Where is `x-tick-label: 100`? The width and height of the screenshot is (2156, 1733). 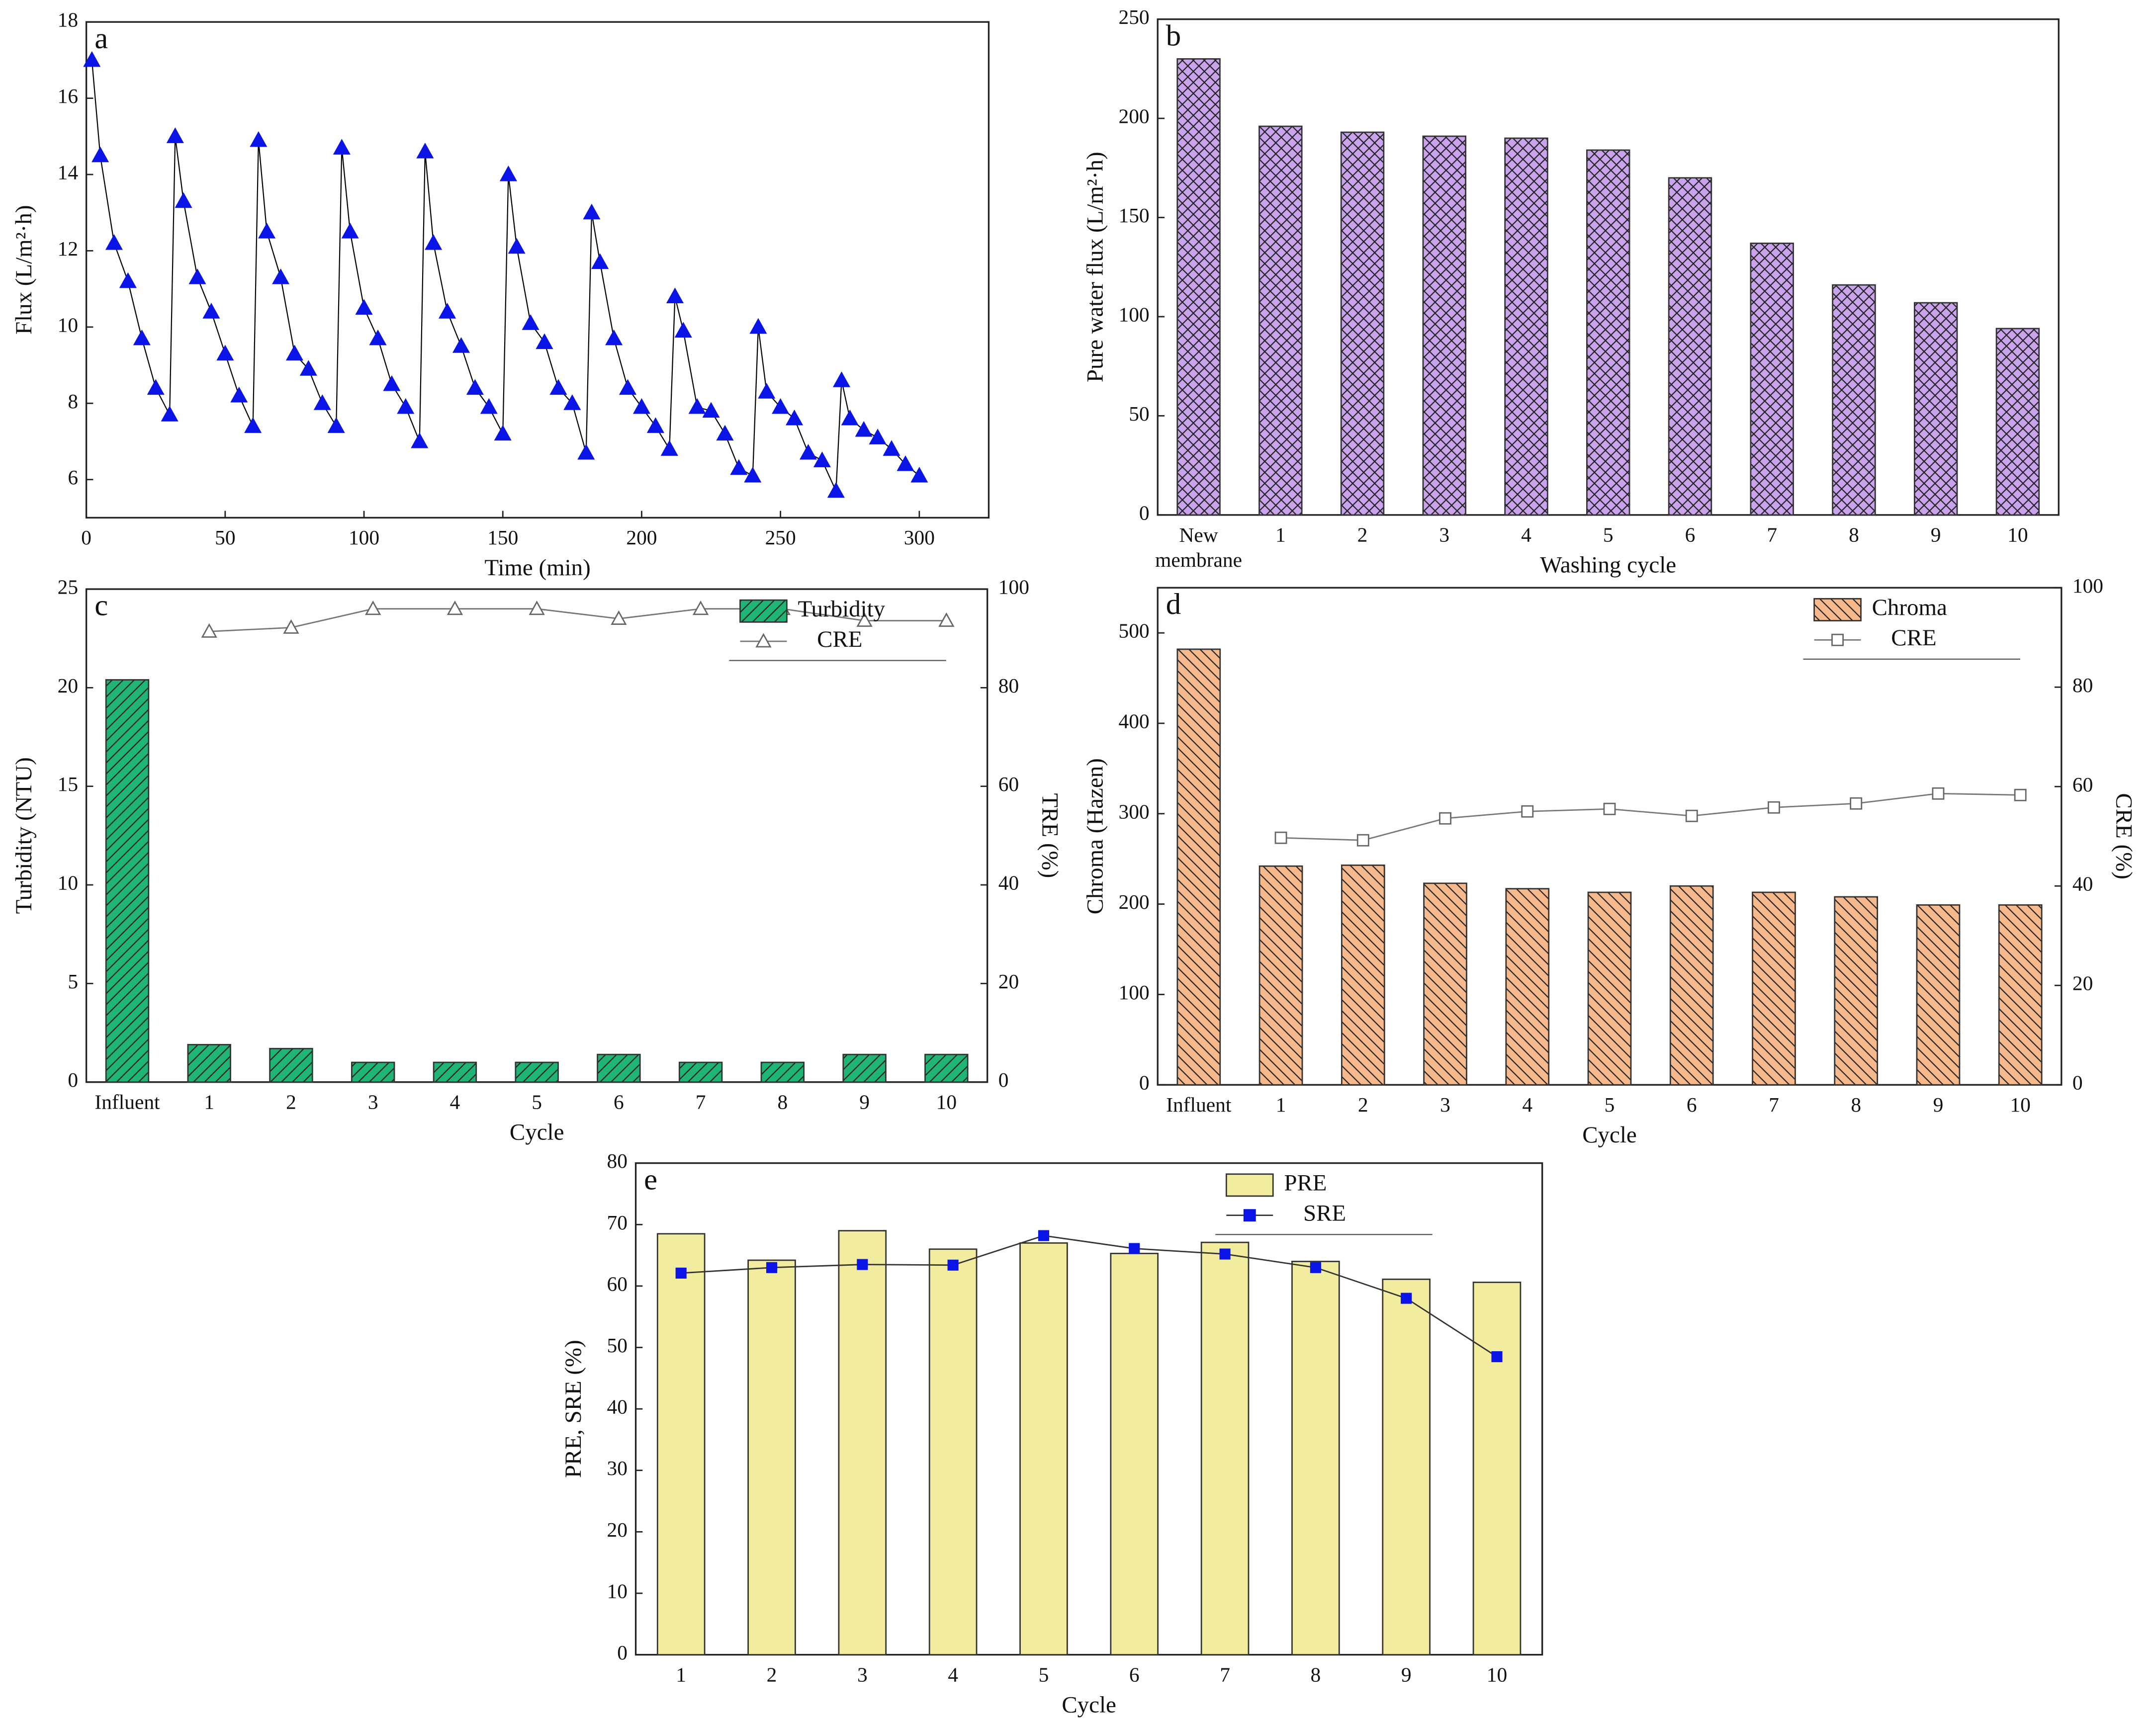
x-tick-label: 100 is located at coordinates (364, 538).